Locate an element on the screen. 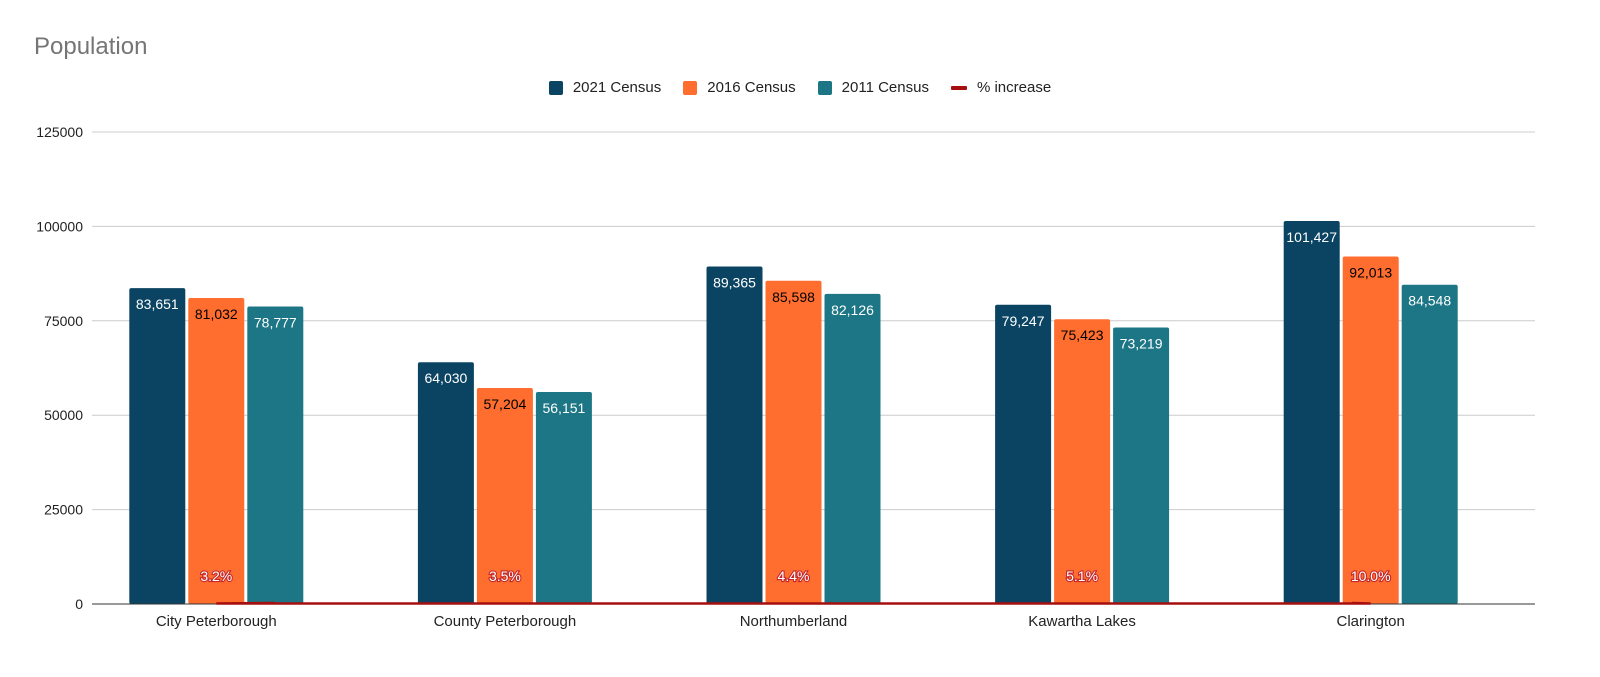 The height and width of the screenshot is (677, 1600). legend-item-2021: 2021 Census is located at coordinates (605, 87).